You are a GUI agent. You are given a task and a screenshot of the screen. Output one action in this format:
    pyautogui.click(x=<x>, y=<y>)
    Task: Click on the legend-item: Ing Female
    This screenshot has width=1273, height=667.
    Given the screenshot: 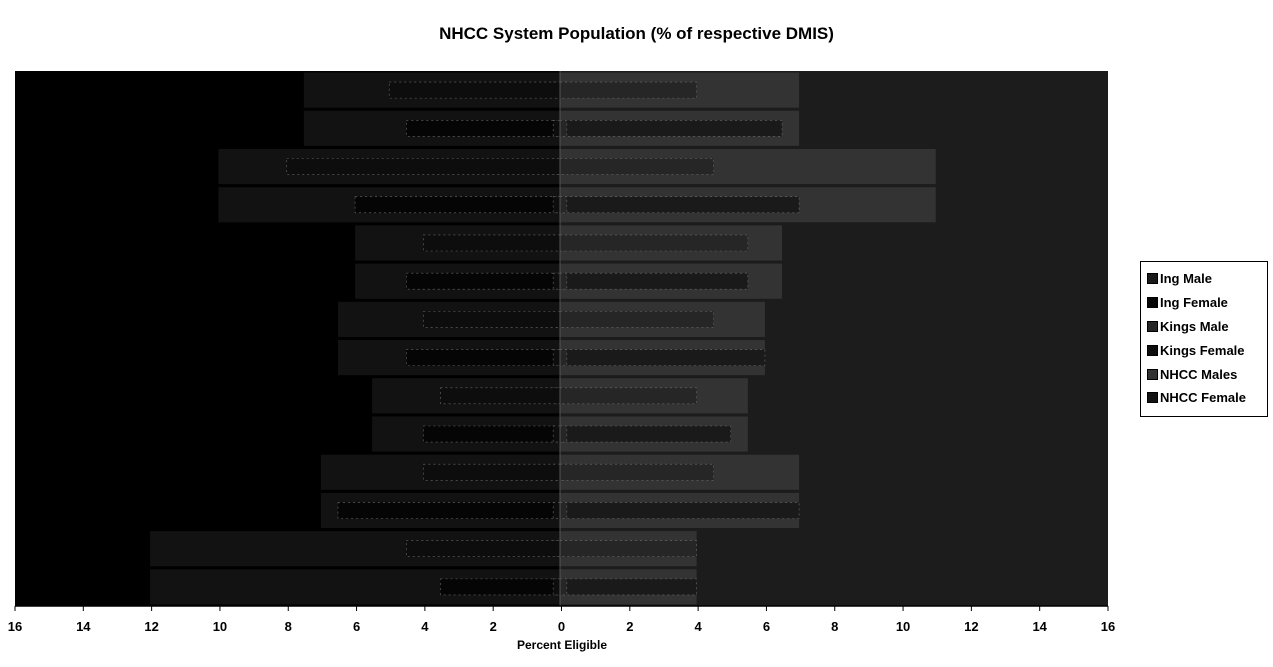 What is the action you would take?
    pyautogui.click(x=1204, y=303)
    